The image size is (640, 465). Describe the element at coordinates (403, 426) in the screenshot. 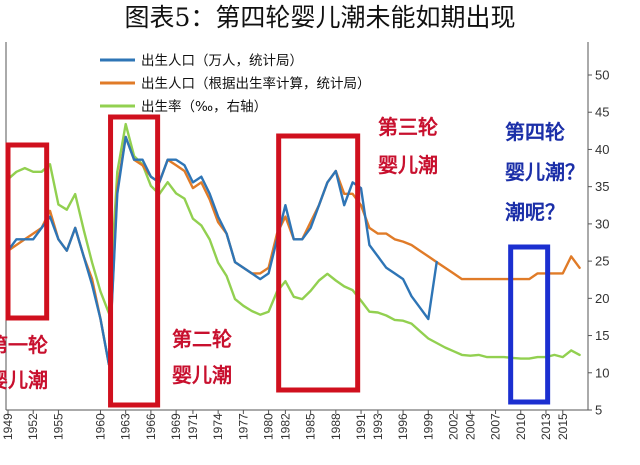

I see `x-tick-label: 1996` at that location.